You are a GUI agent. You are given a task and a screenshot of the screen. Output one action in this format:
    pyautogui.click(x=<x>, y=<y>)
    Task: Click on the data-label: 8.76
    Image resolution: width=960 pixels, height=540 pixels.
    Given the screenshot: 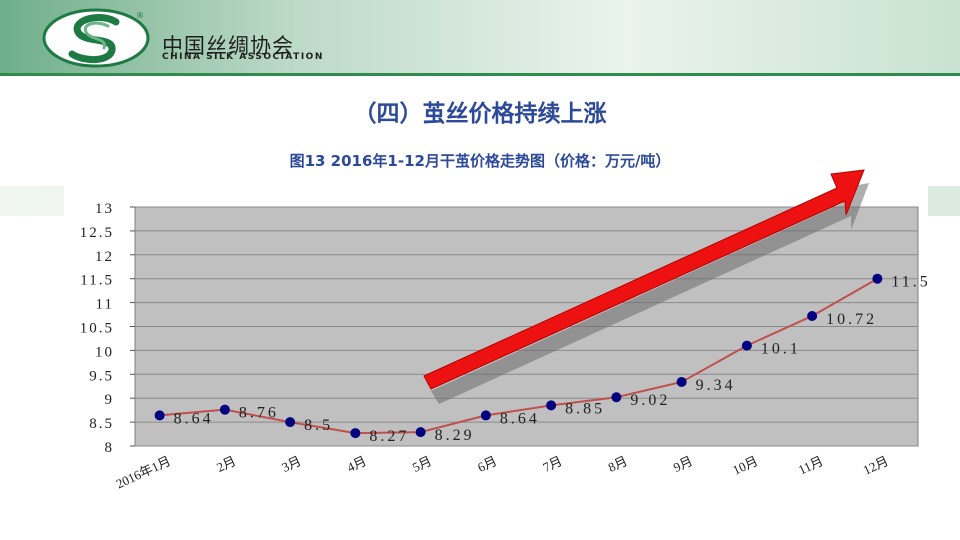 What is the action you would take?
    pyautogui.click(x=259, y=413)
    